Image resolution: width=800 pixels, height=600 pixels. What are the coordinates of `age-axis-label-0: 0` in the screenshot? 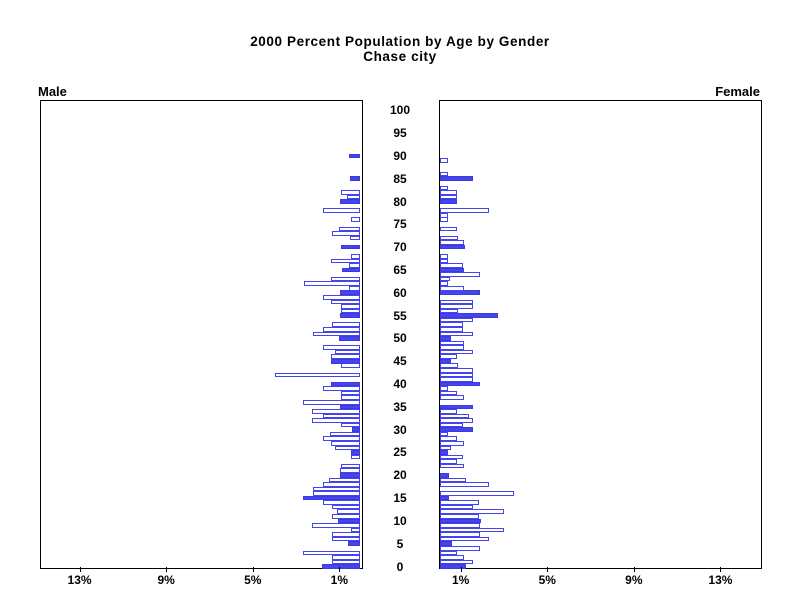 It's located at (400, 566).